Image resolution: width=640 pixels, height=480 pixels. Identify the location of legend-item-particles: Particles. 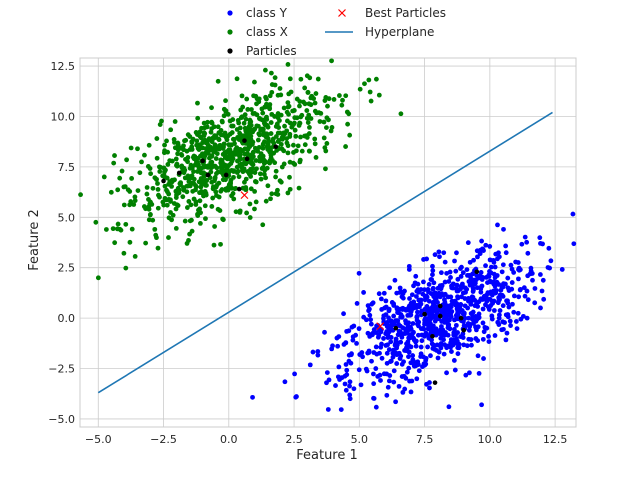
(262, 51).